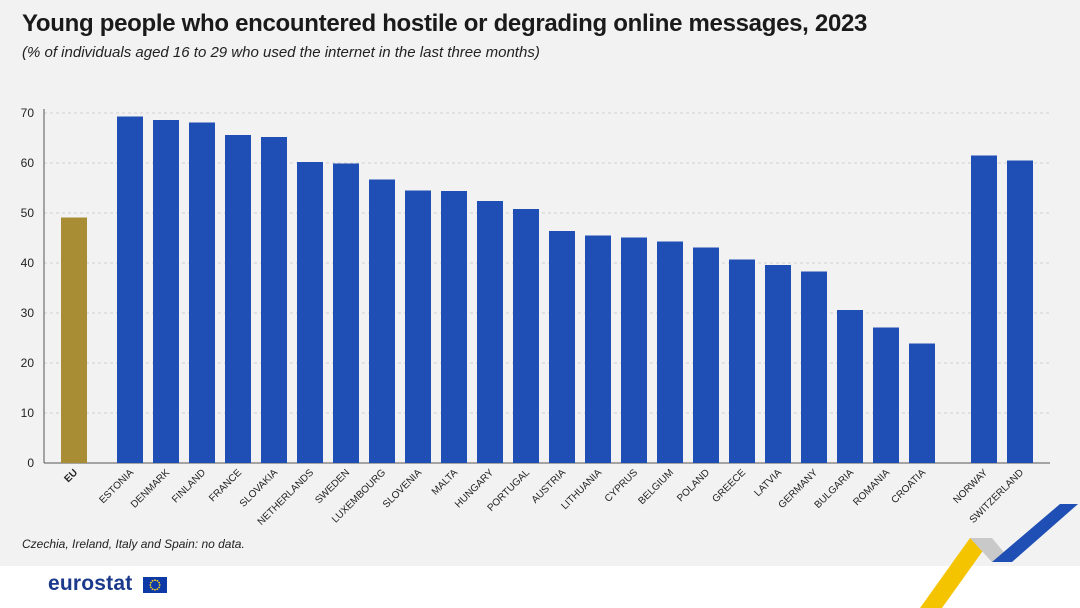  Describe the element at coordinates (28, 313) in the screenshot. I see `y-tick-label: 30` at that location.